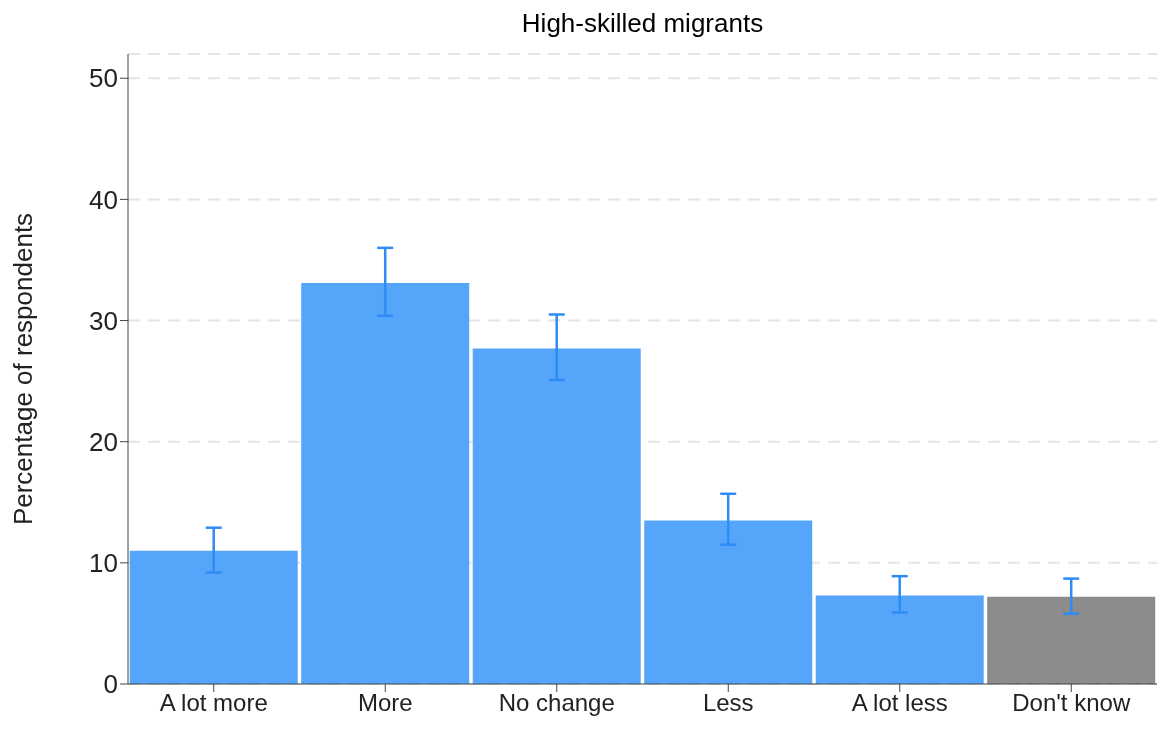 The image size is (1157, 754). I want to click on y-tick-label: 10, so click(103, 563).